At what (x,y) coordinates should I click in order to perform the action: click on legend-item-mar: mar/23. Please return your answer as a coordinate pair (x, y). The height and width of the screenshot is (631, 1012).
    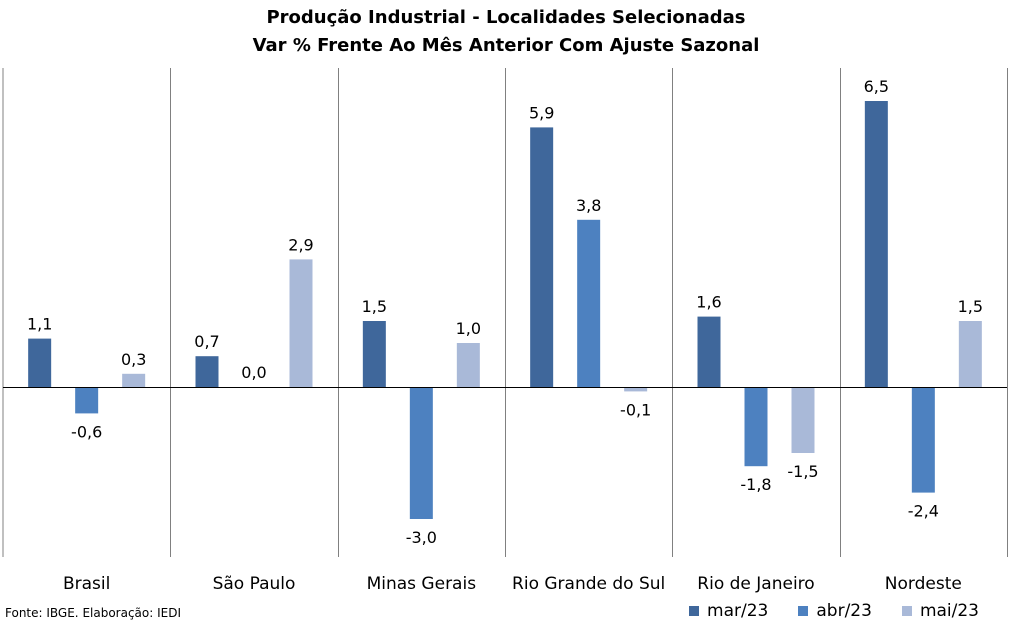
    Looking at the image, I should click on (728, 611).